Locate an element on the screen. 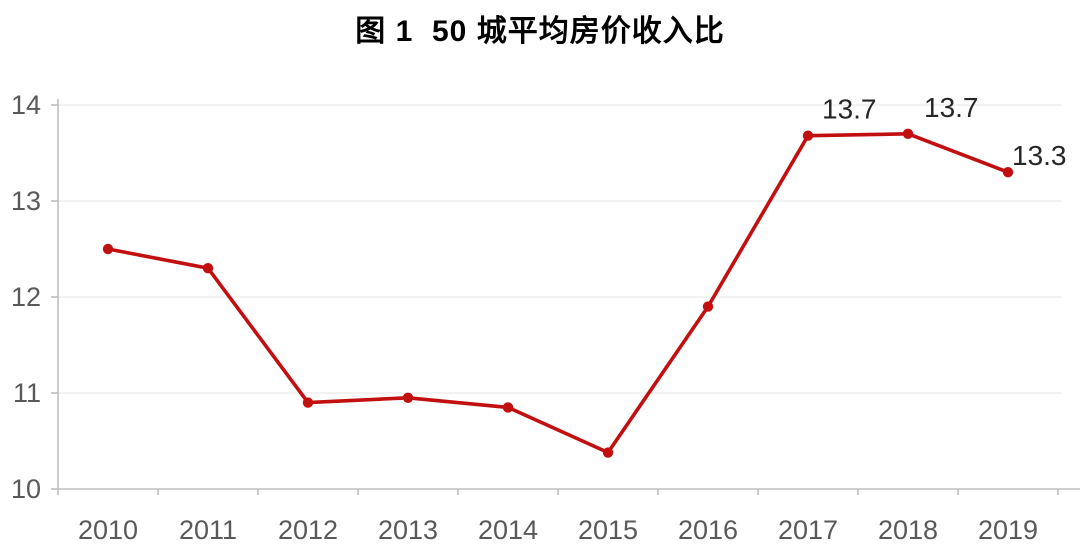  x-tick-label: 2013 is located at coordinates (408, 530).